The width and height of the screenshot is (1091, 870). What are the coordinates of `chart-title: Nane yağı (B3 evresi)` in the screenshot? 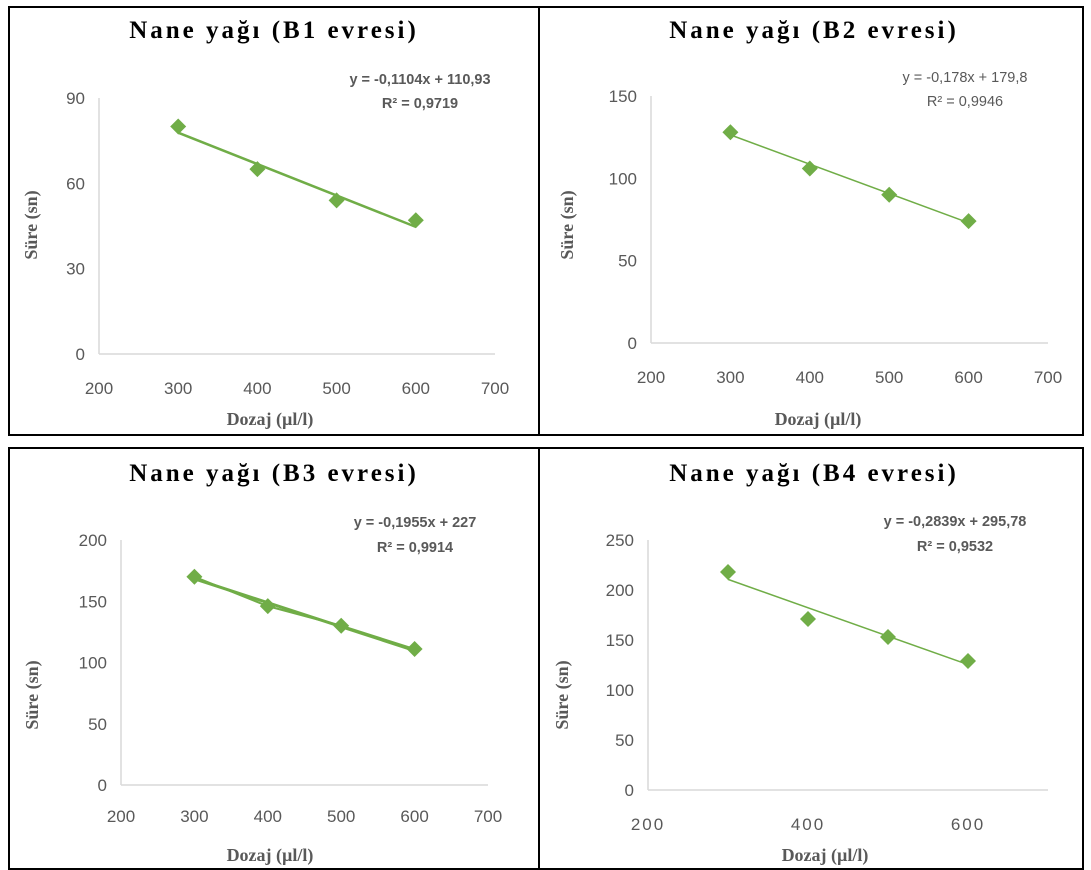 It's located at (274, 473).